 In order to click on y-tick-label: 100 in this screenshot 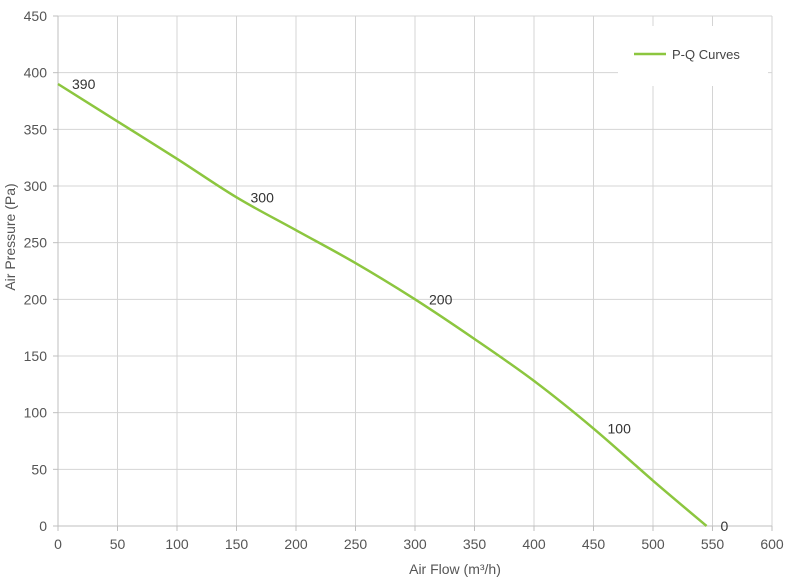, I will do `click(36, 413)`.